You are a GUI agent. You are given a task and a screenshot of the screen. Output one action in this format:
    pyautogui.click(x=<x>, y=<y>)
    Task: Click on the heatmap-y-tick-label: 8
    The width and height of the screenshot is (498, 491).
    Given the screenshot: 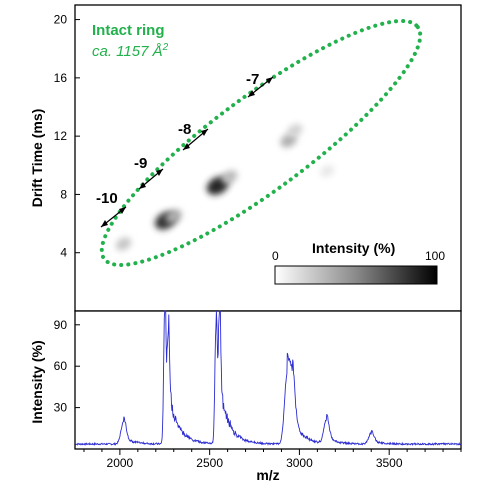 What is the action you would take?
    pyautogui.click(x=63, y=194)
    